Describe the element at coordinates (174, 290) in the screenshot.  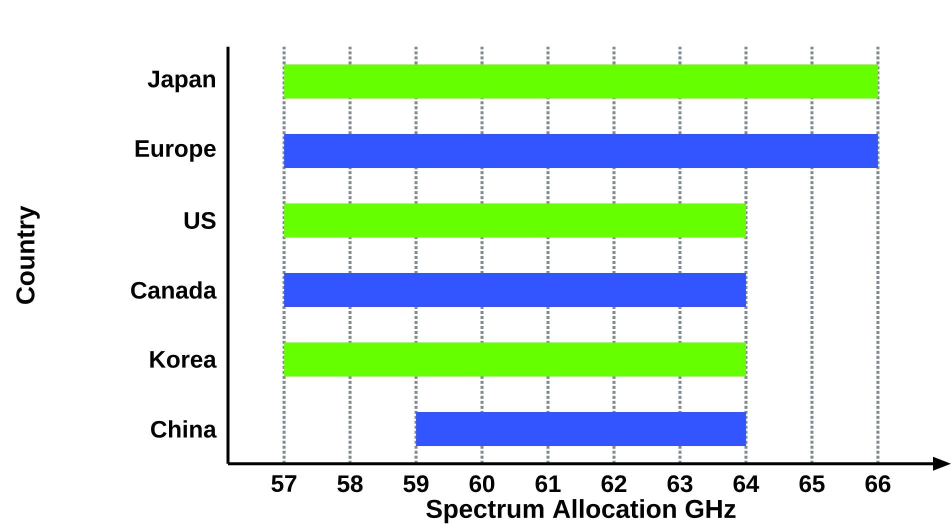
I see `y-tick-label: Canada` at that location.